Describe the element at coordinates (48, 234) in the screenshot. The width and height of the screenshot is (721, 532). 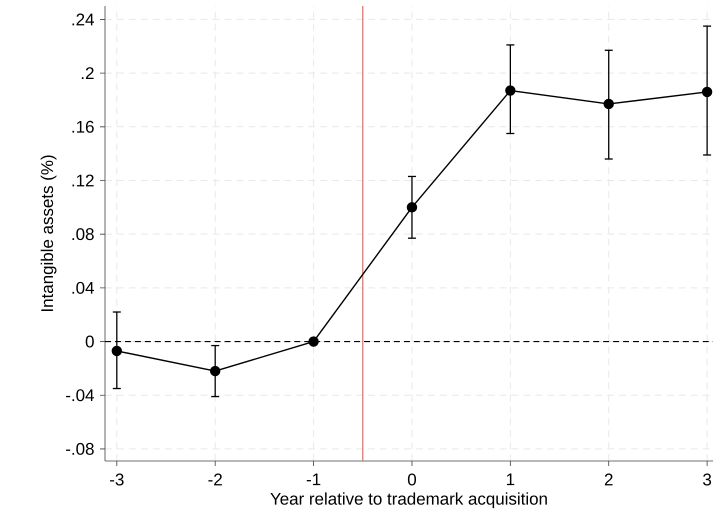
I see `y-axis-title: Intangible assets (%)` at that location.